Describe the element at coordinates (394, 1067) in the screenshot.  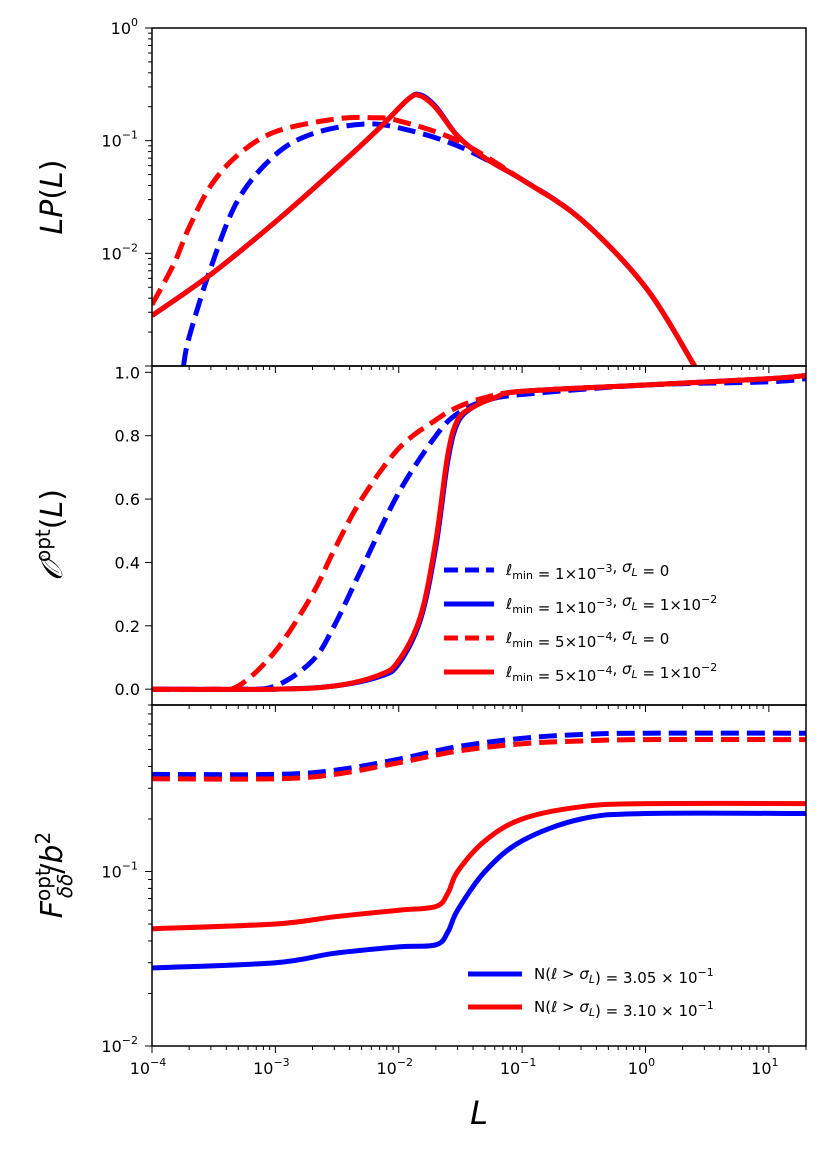
I see `x-tick-label: 10⁻²` at that location.